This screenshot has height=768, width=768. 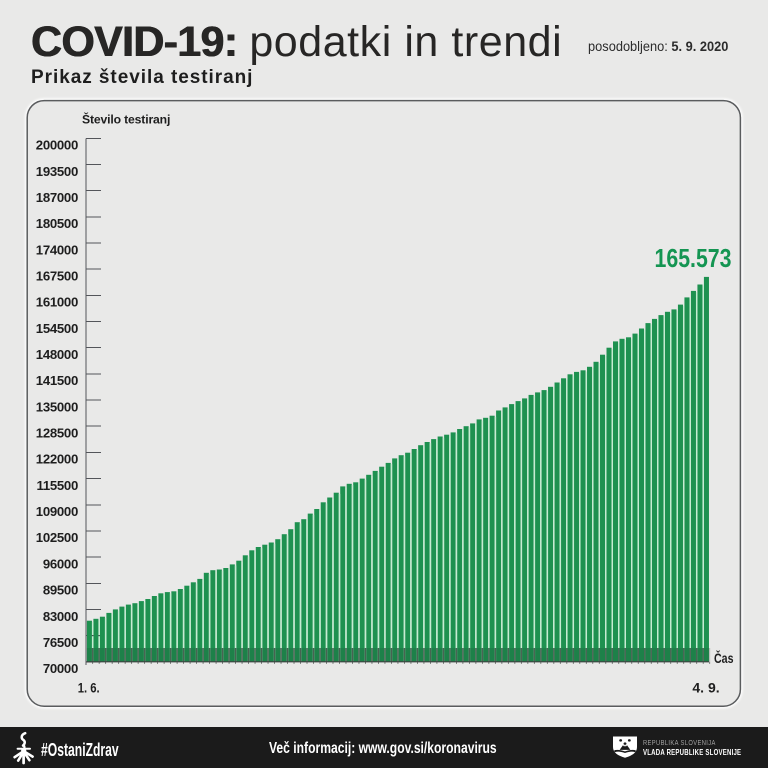 What do you see at coordinates (89, 688) in the screenshot?
I see `svg-text: 1. 6.` at bounding box center [89, 688].